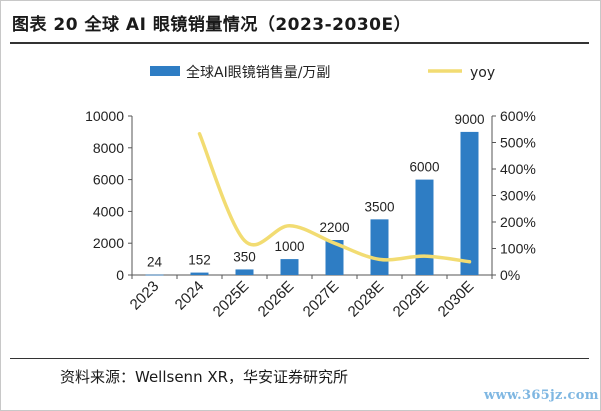 The height and width of the screenshot is (411, 601). Describe the element at coordinates (456, 299) in the screenshot. I see `x-tick-label: 2030E` at that location.